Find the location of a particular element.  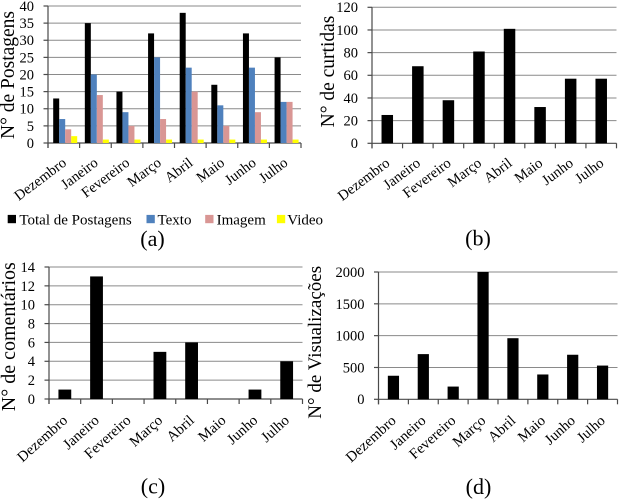

svg-text: Total de Postagens is located at coordinates (75, 220).